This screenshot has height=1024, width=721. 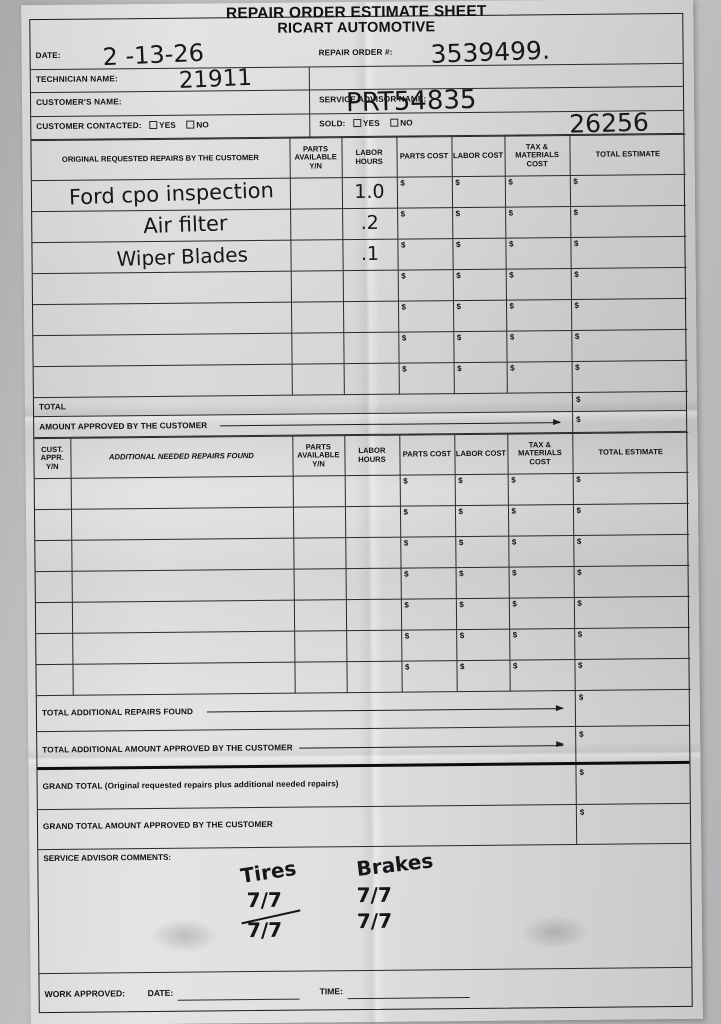 I want to click on total-amount-cell, so click(x=630, y=400).